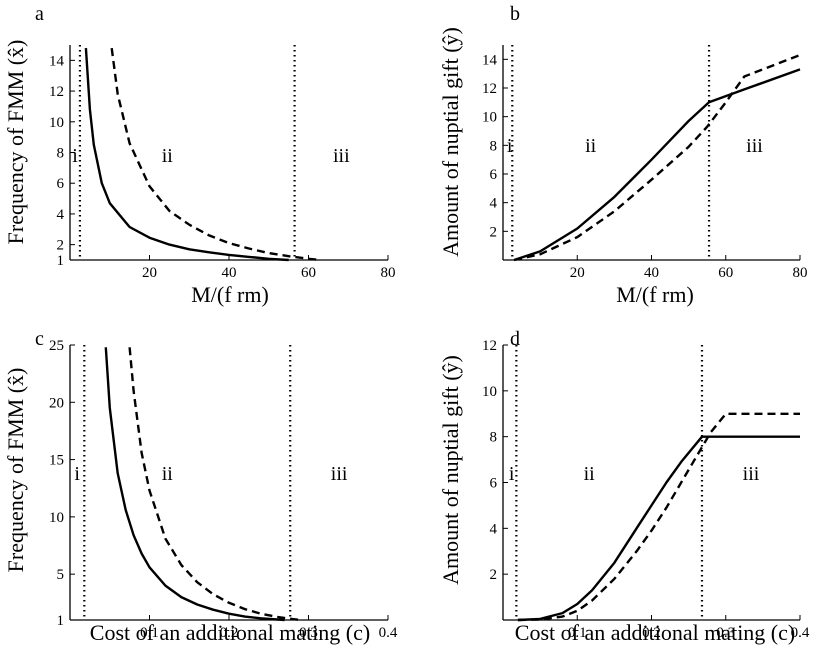 Image resolution: width=829 pixels, height=651 pixels. I want to click on panel-letter: b, so click(515, 14).